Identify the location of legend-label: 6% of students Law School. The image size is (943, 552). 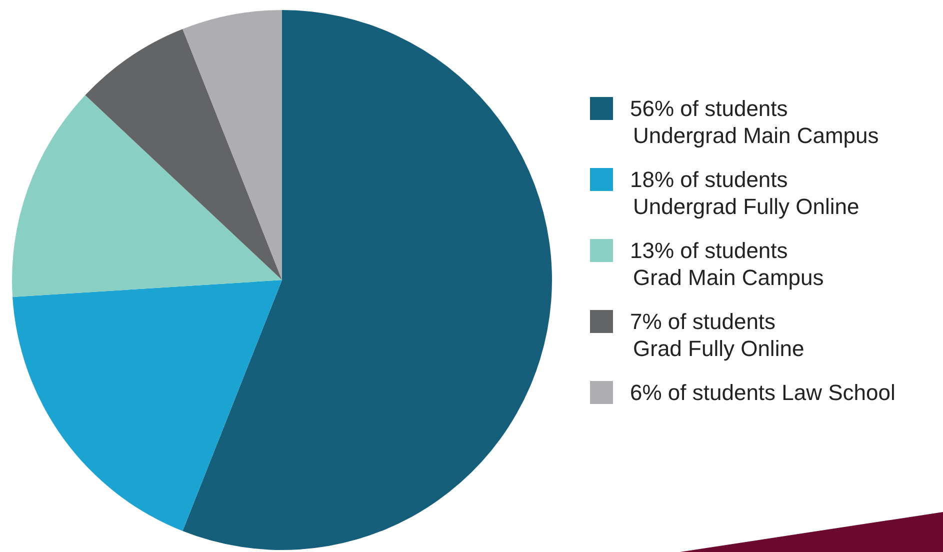
(763, 392).